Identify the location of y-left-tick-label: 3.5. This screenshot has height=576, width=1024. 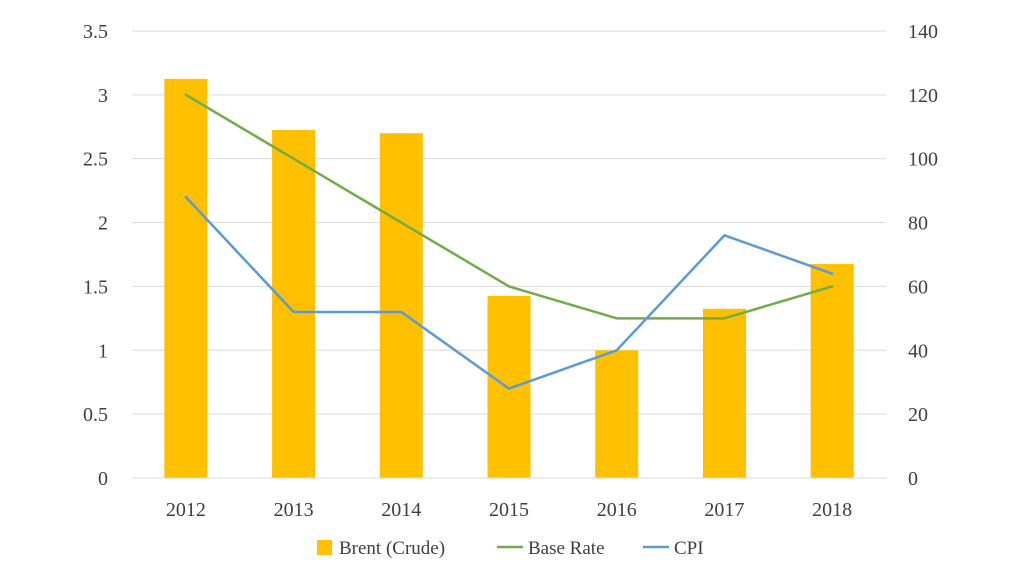
(95, 32).